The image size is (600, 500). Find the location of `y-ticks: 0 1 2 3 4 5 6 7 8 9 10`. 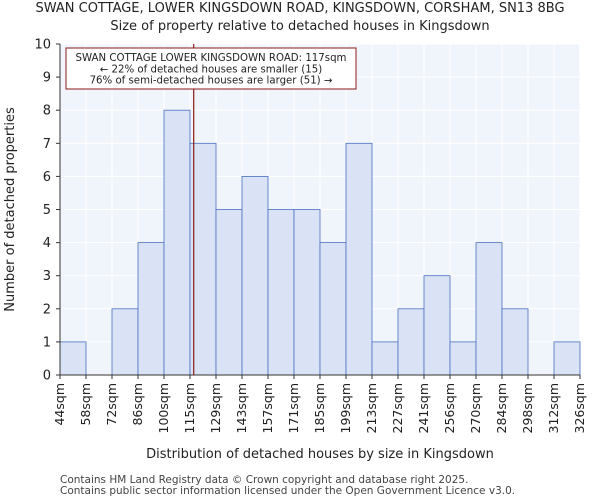

y-ticks: 0 1 2 3 4 5 6 7 8 9 10 is located at coordinates (47, 211).